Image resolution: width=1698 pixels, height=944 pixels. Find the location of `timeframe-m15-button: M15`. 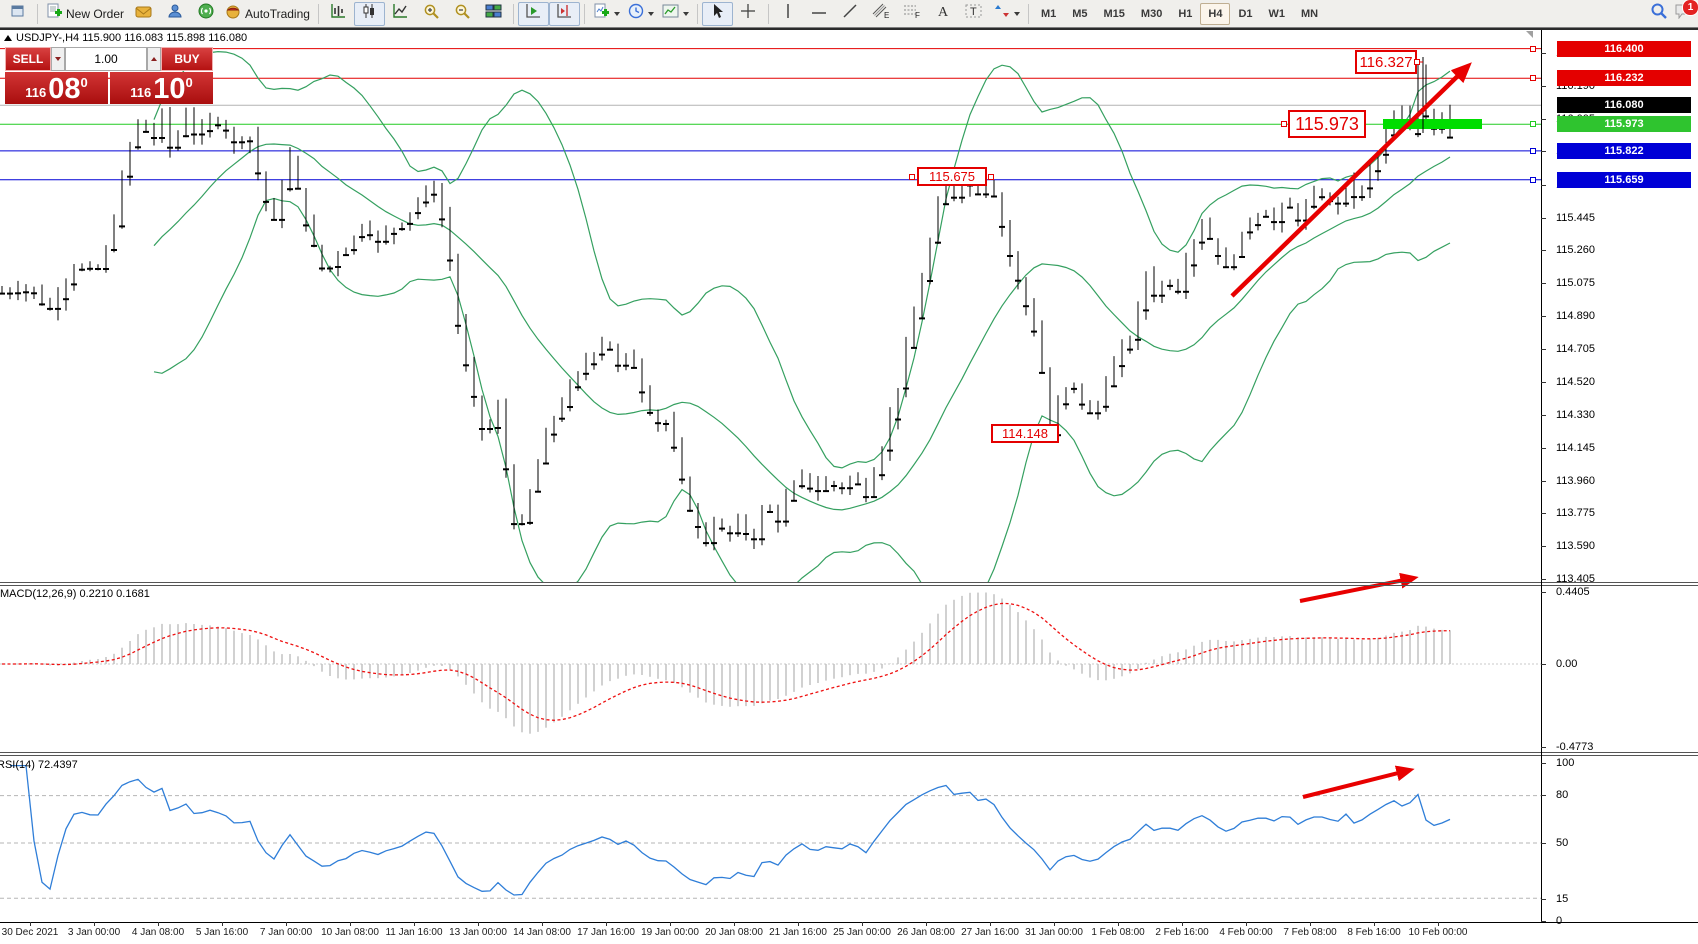

timeframe-m15-button: M15 is located at coordinates (1114, 13).